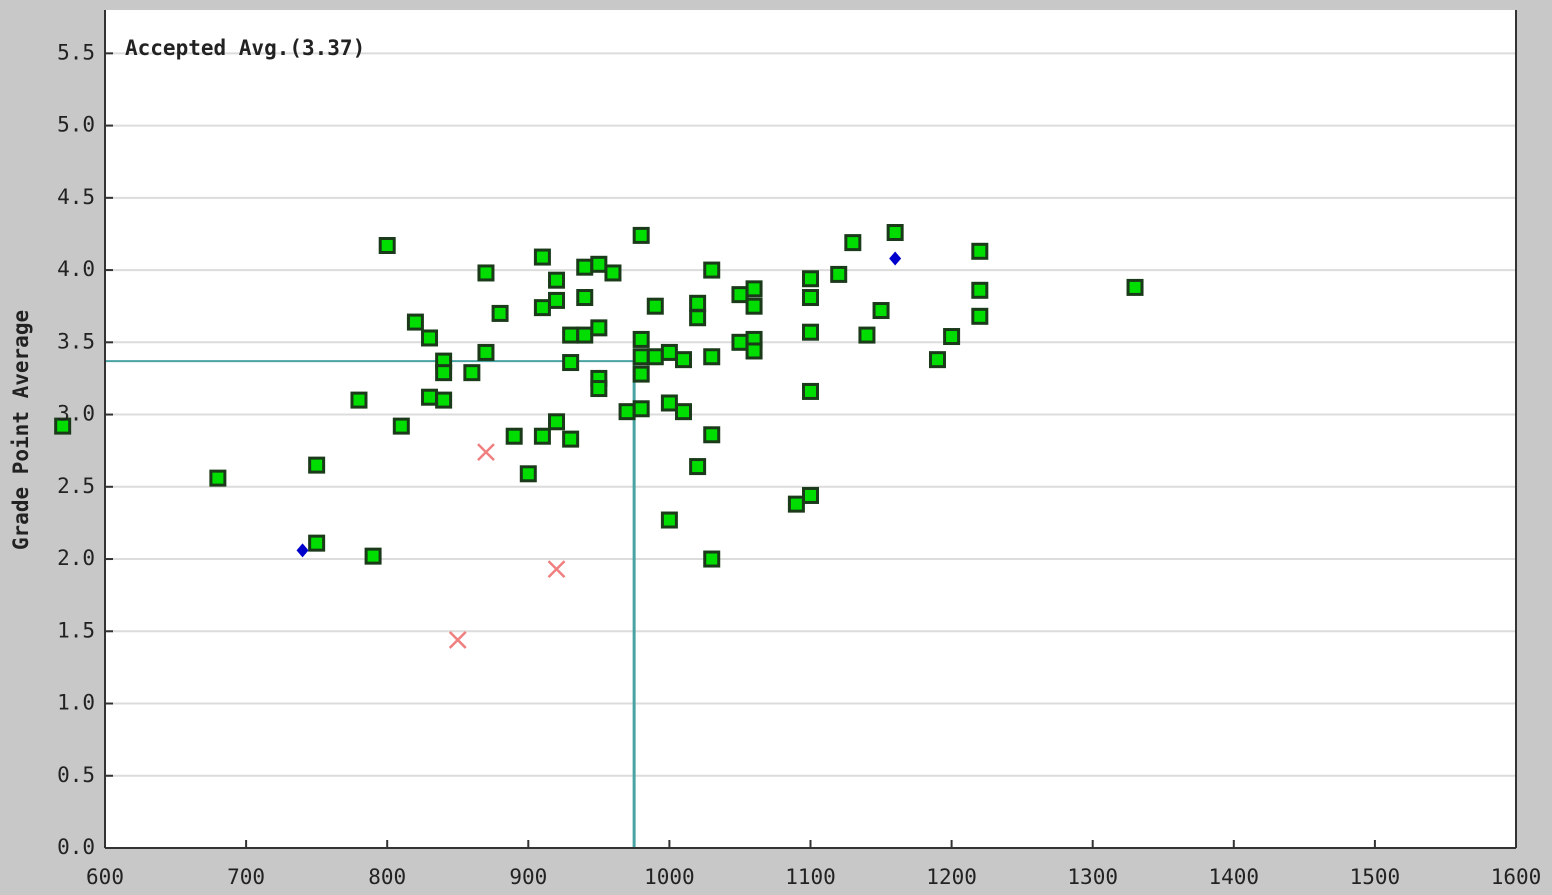 The image size is (1552, 895). Describe the element at coordinates (105, 877) in the screenshot. I see `x-tick-label: 600` at that location.